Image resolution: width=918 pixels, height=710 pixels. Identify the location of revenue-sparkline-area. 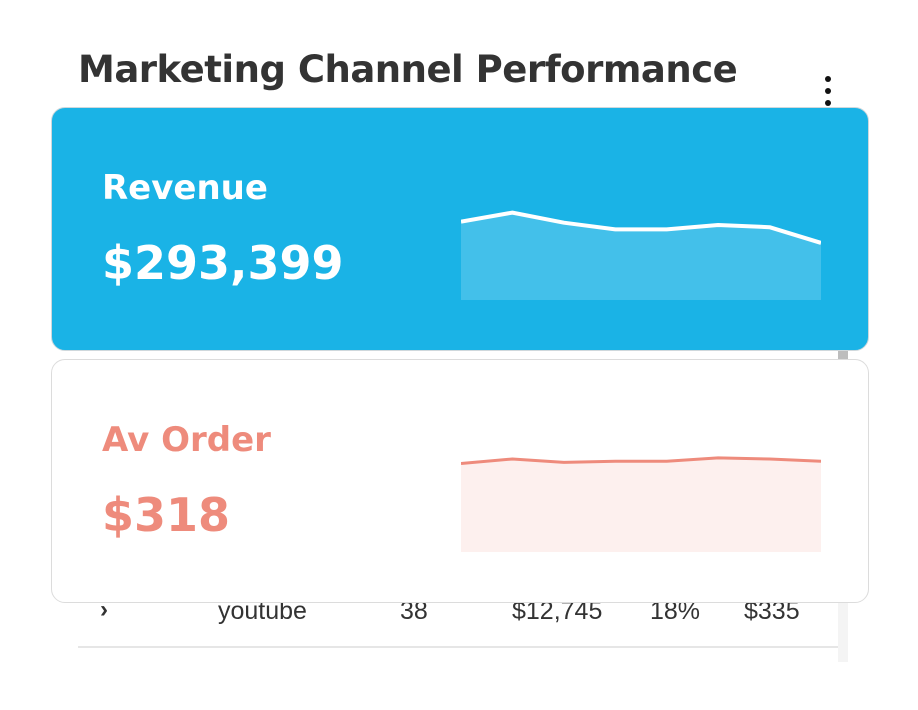
(641, 256).